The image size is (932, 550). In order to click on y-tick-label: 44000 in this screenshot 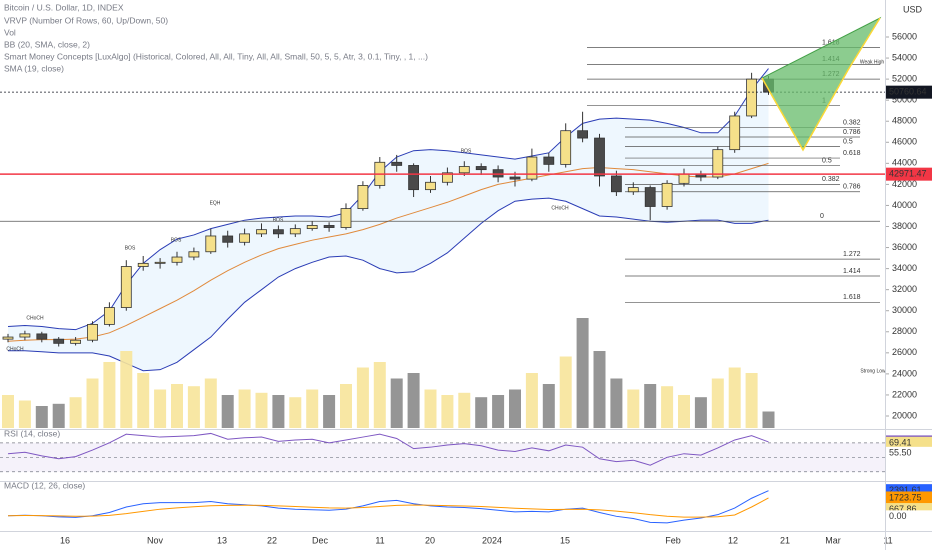, I will do `click(904, 163)`.